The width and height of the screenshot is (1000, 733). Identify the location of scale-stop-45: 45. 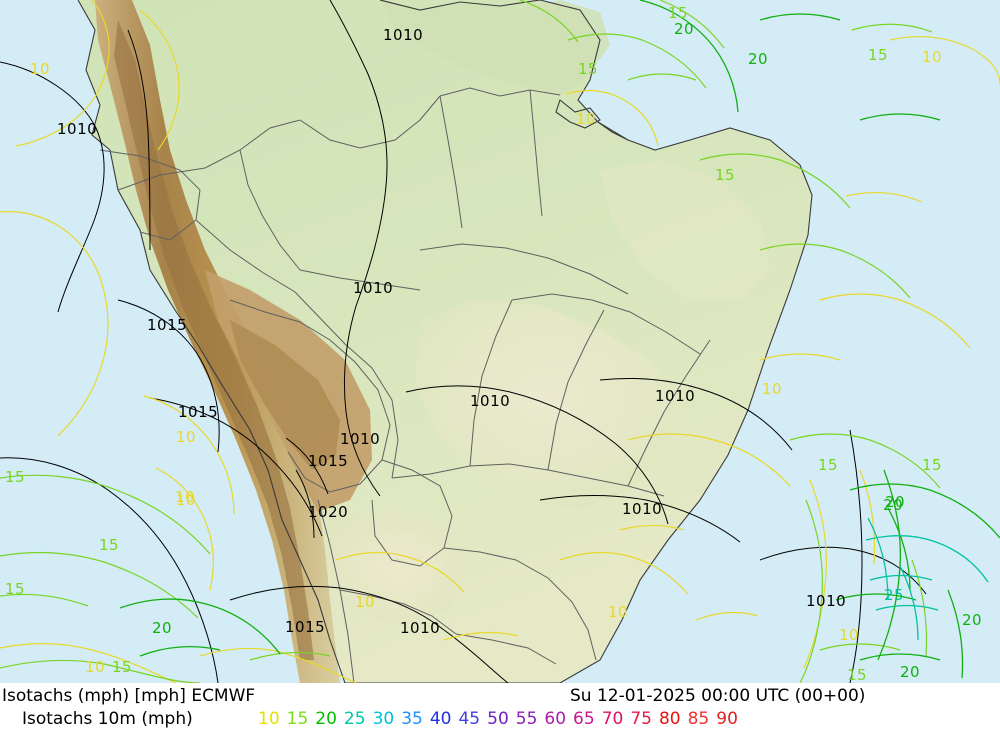
(469, 719).